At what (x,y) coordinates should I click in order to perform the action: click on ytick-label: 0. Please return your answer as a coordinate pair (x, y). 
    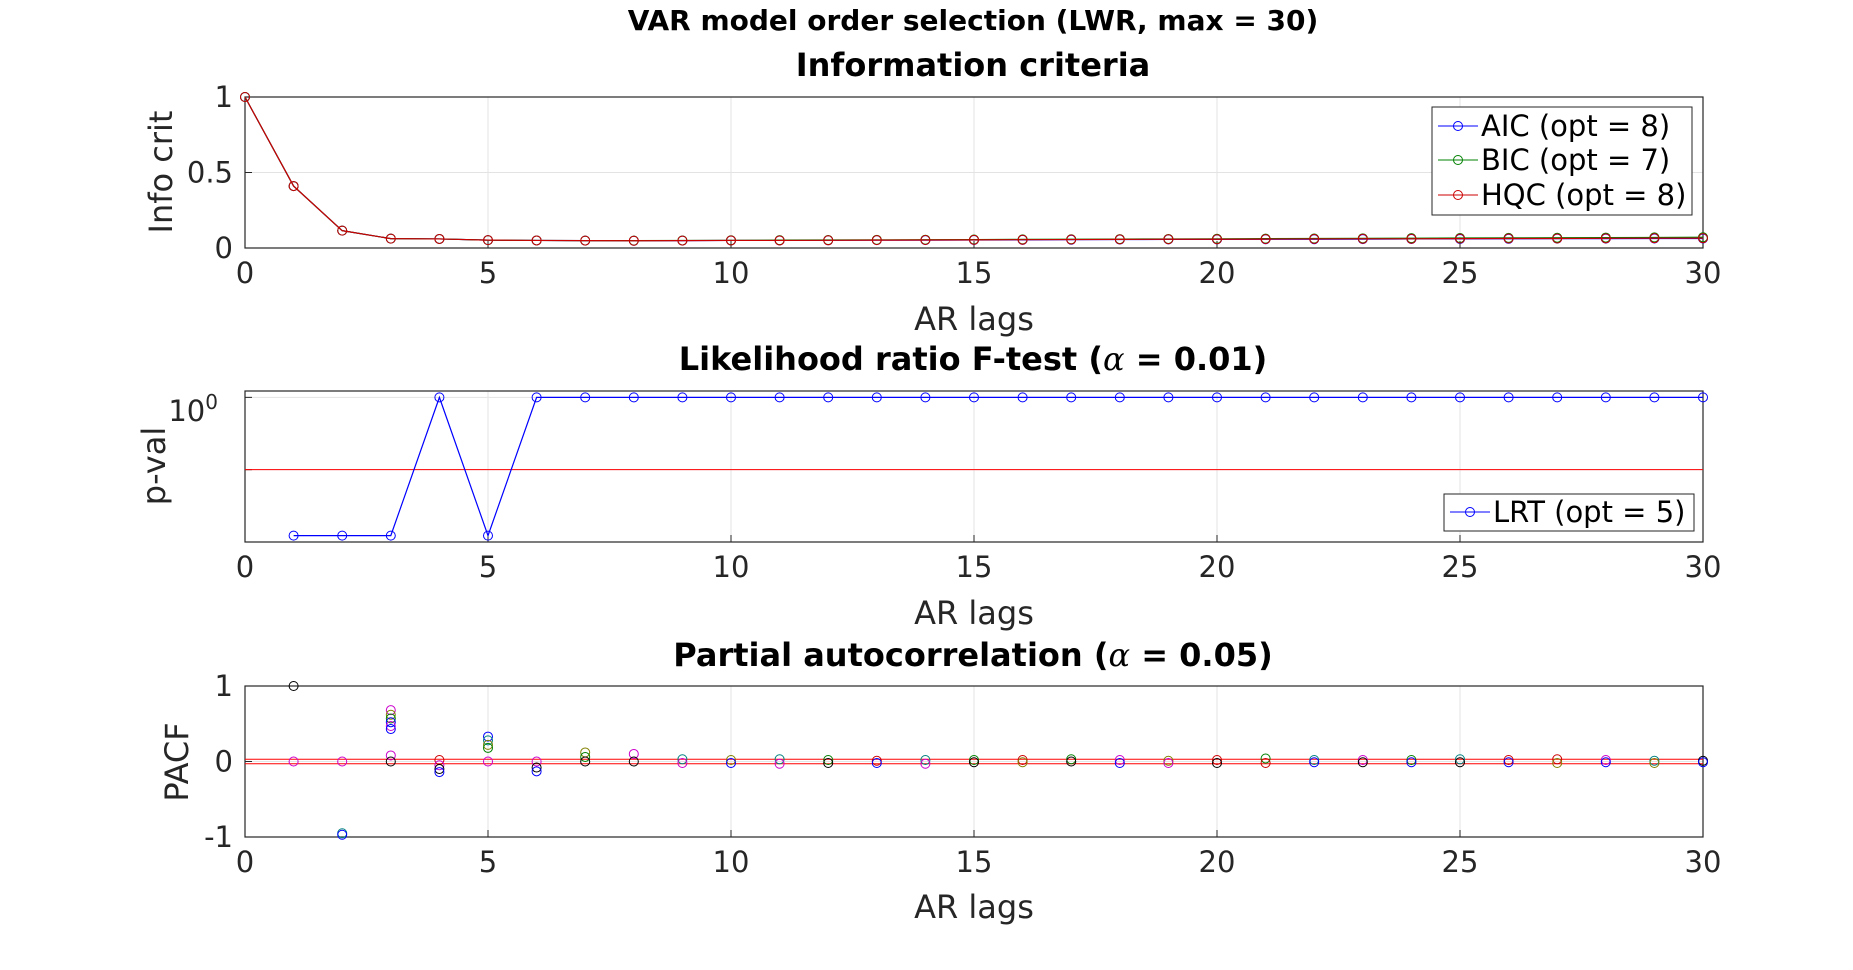
    Looking at the image, I should click on (224, 248).